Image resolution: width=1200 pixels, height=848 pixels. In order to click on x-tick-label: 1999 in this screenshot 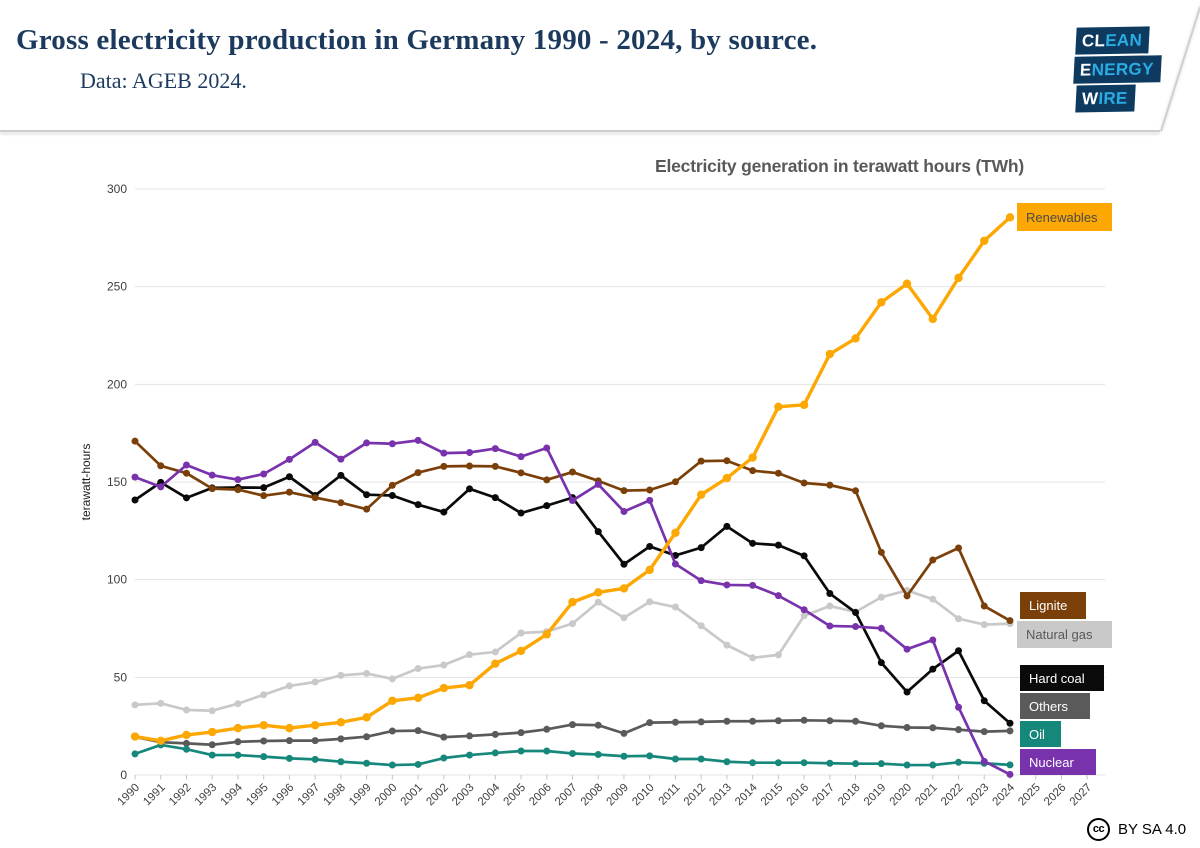, I will do `click(360, 795)`.